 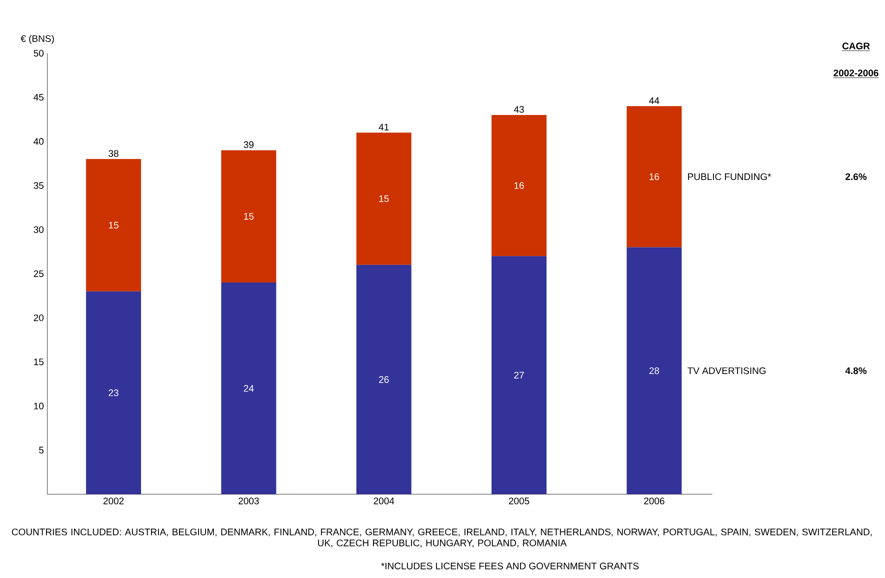 What do you see at coordinates (39, 318) in the screenshot?
I see `y-tick-label: 20` at bounding box center [39, 318].